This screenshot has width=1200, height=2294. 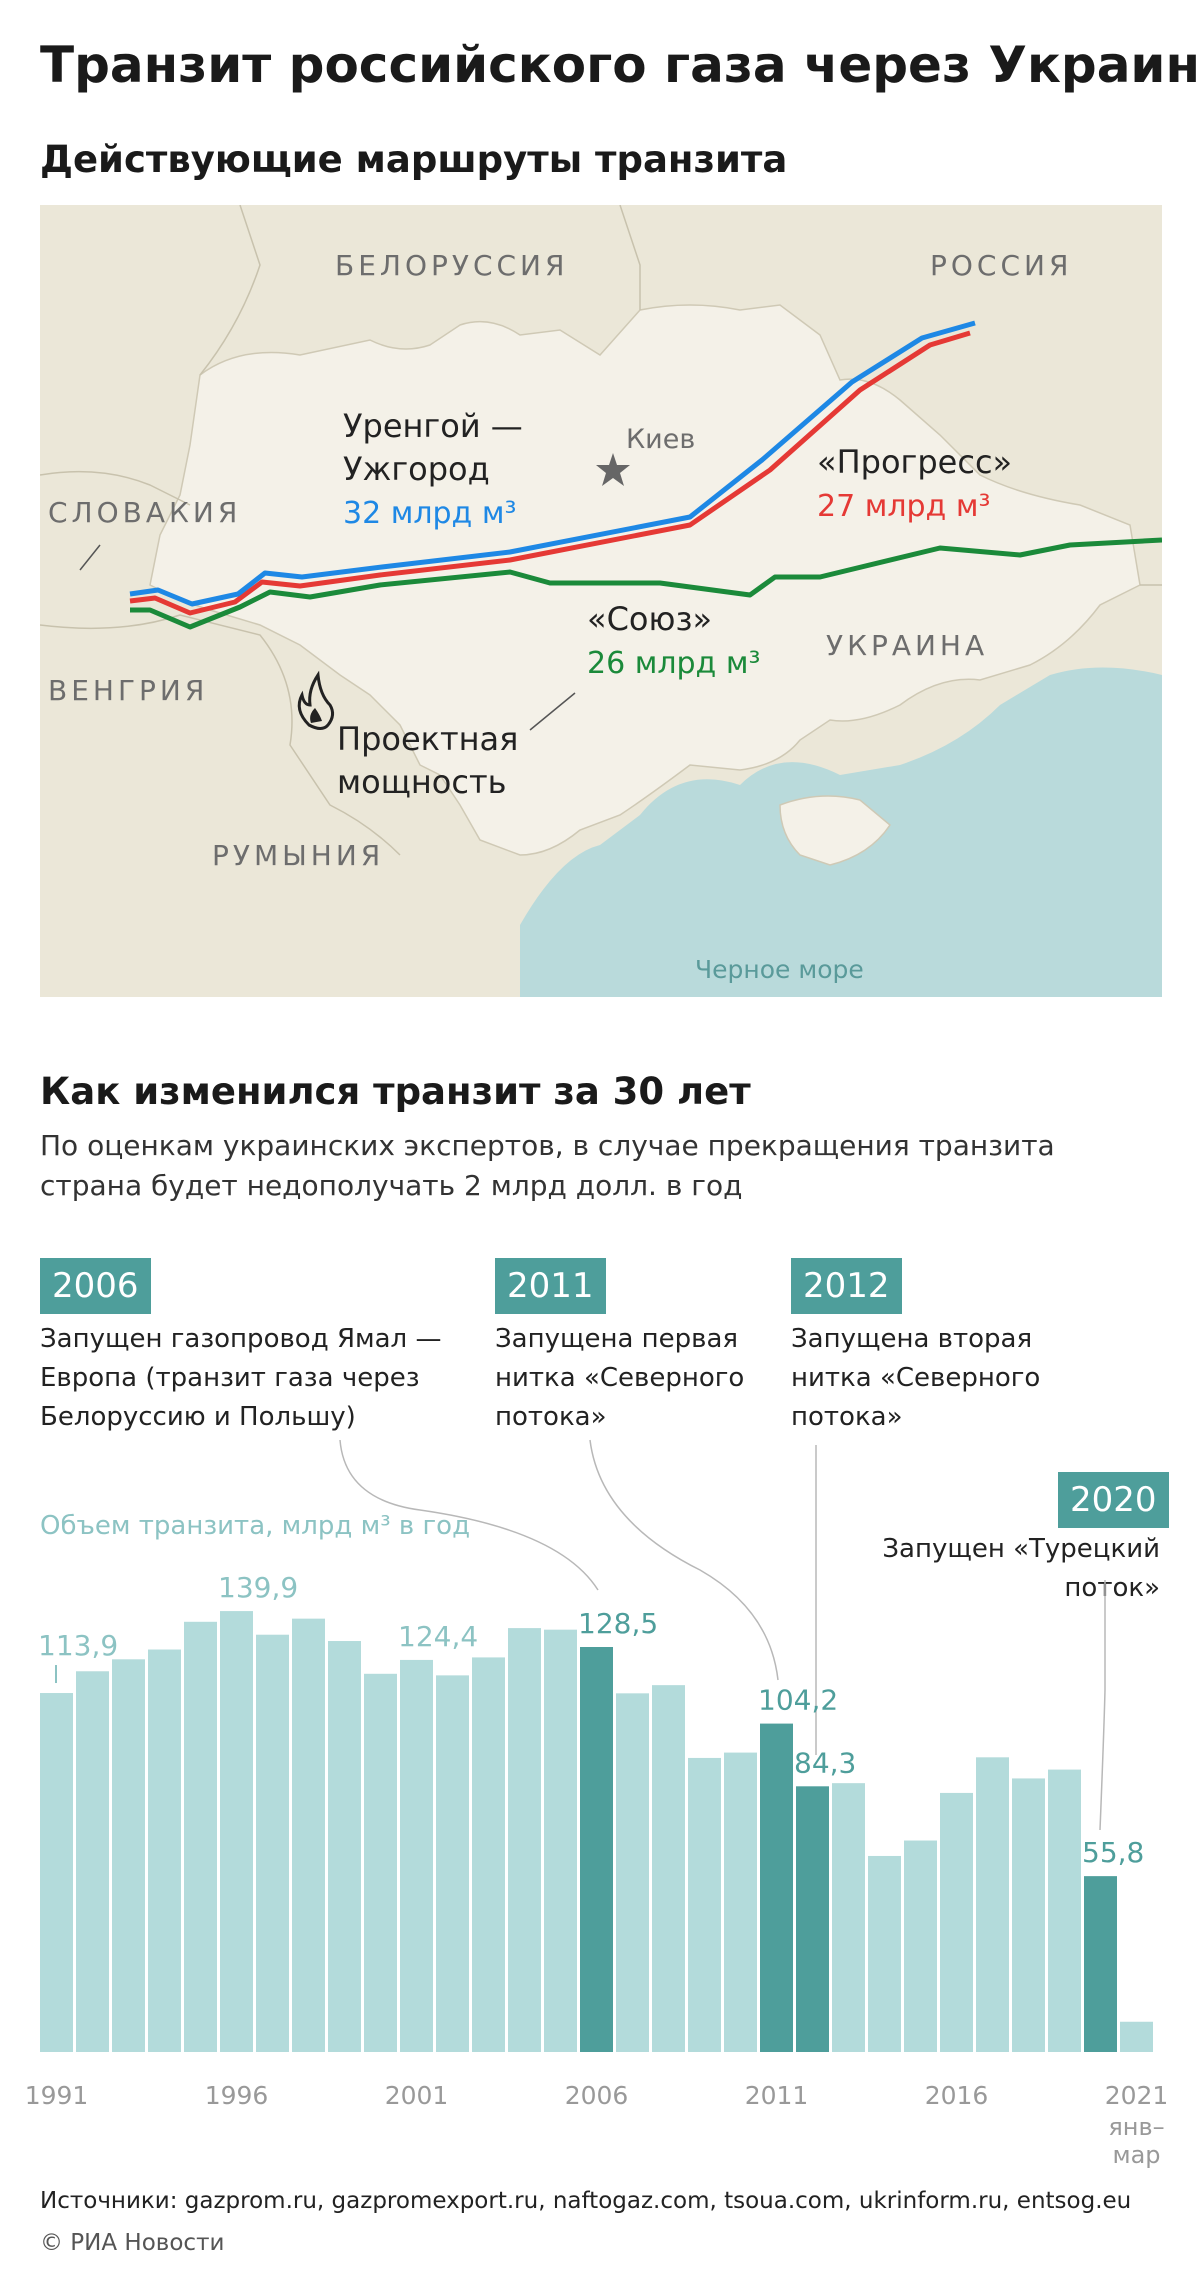 I want to click on bar-2015, so click(x=920, y=1946).